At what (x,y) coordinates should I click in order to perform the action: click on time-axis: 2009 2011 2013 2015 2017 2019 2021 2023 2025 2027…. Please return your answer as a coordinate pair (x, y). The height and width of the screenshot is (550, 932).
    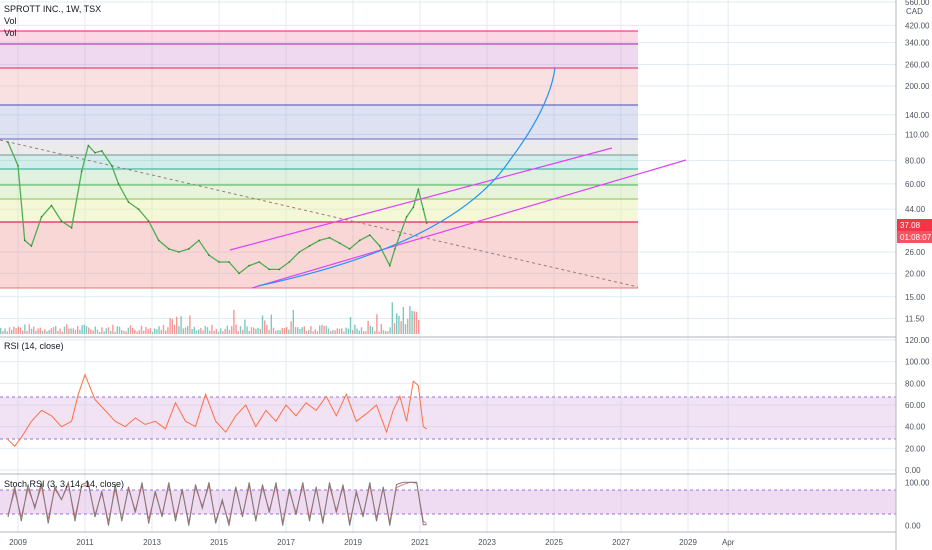
    Looking at the image, I should click on (372, 542).